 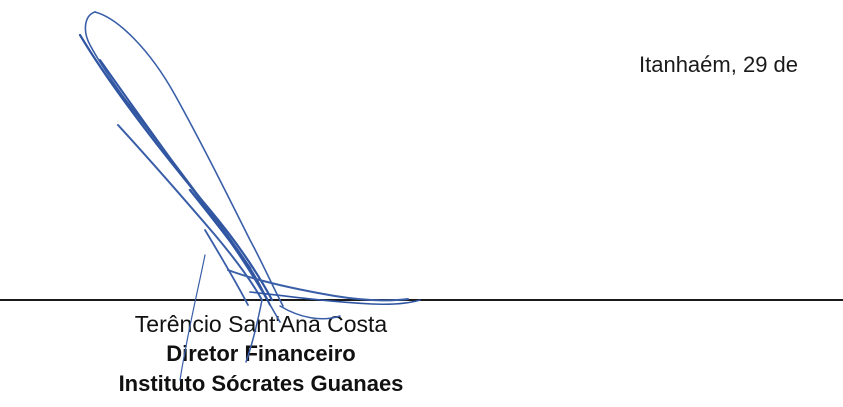 What do you see at coordinates (261, 383) in the screenshot?
I see `signer-organization: Instituto Sócrates Guanaes` at bounding box center [261, 383].